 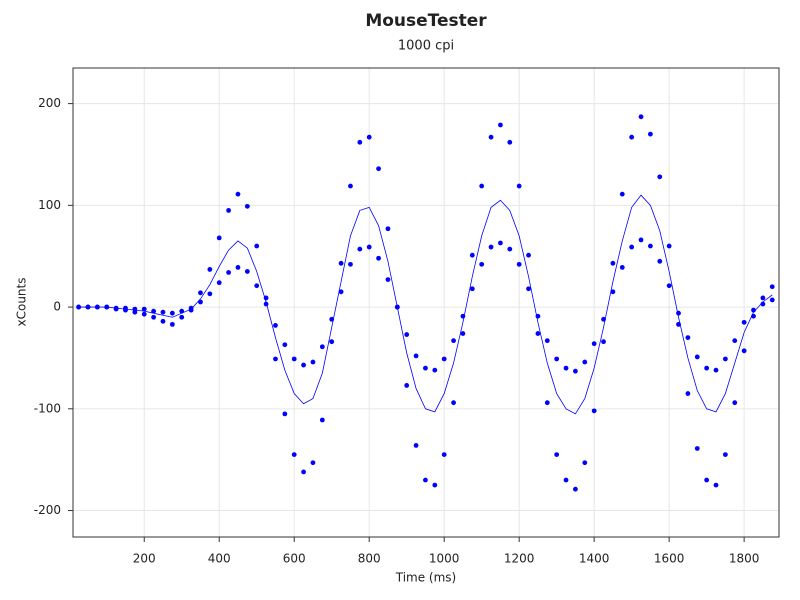 What do you see at coordinates (49, 205) in the screenshot?
I see `y-tick-label: 100` at bounding box center [49, 205].